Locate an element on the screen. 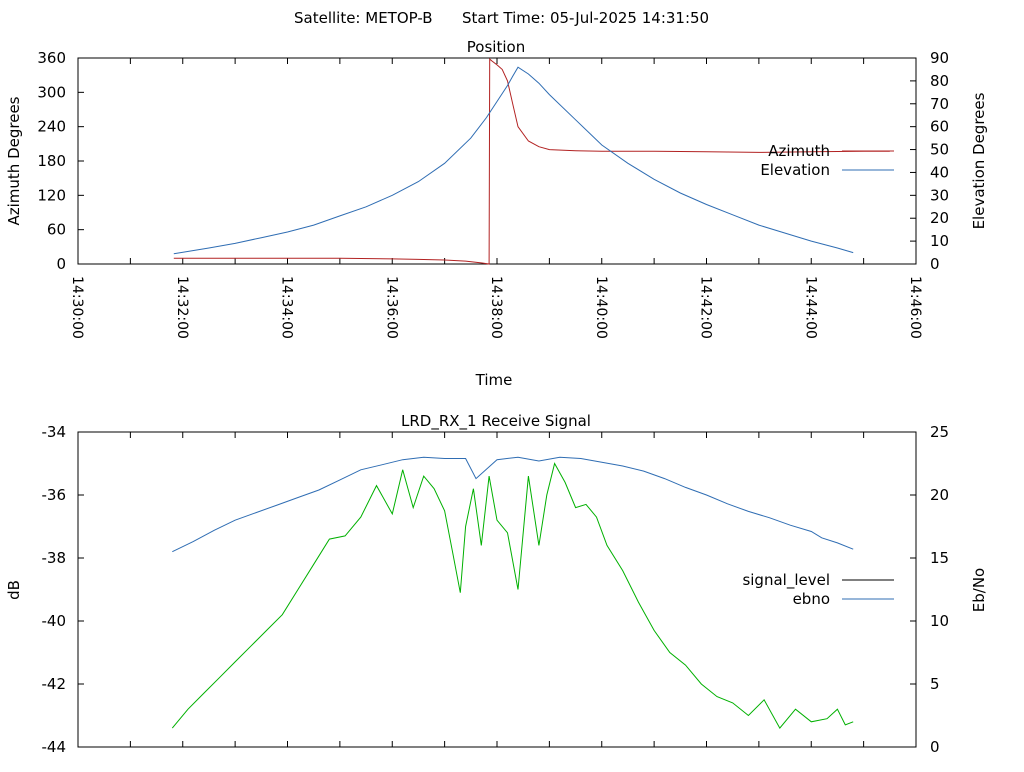  x-tick-label: 14:44:00 is located at coordinates (810, 307).